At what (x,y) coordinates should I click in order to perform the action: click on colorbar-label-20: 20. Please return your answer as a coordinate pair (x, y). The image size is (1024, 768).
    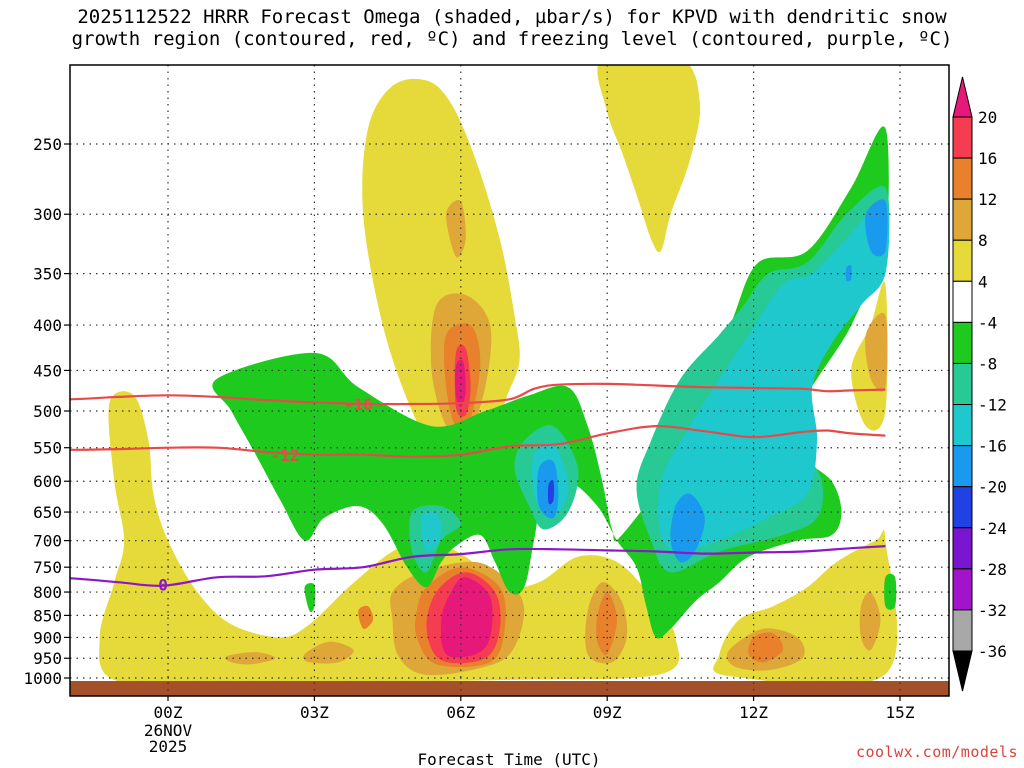
    Looking at the image, I should click on (987, 117).